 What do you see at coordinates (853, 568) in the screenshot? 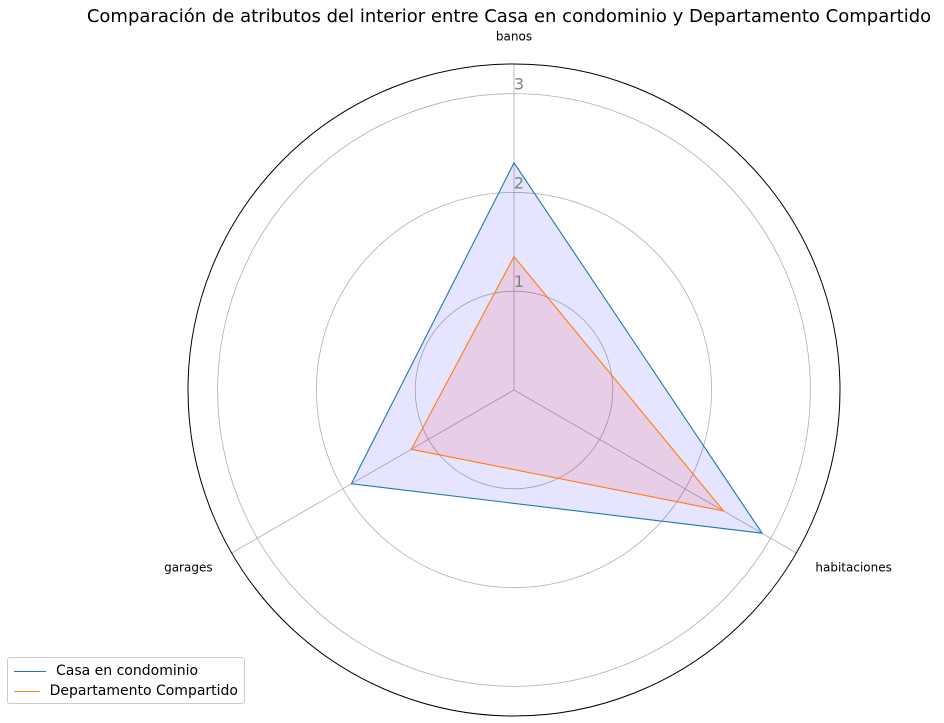
I see `category-label-habitaciones: habitaciones` at bounding box center [853, 568].